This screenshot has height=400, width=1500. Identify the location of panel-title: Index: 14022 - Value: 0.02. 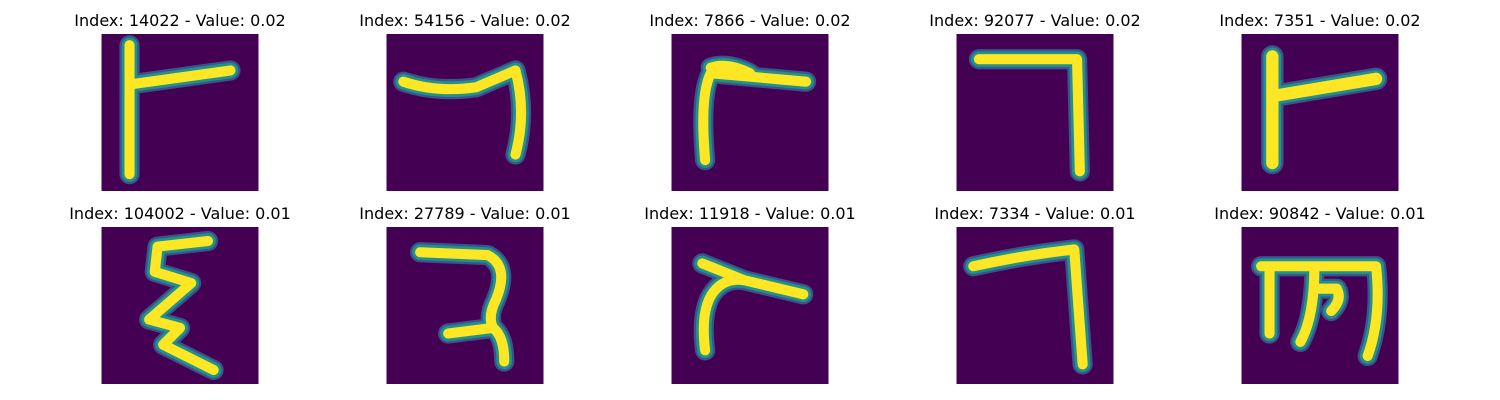
(180, 20).